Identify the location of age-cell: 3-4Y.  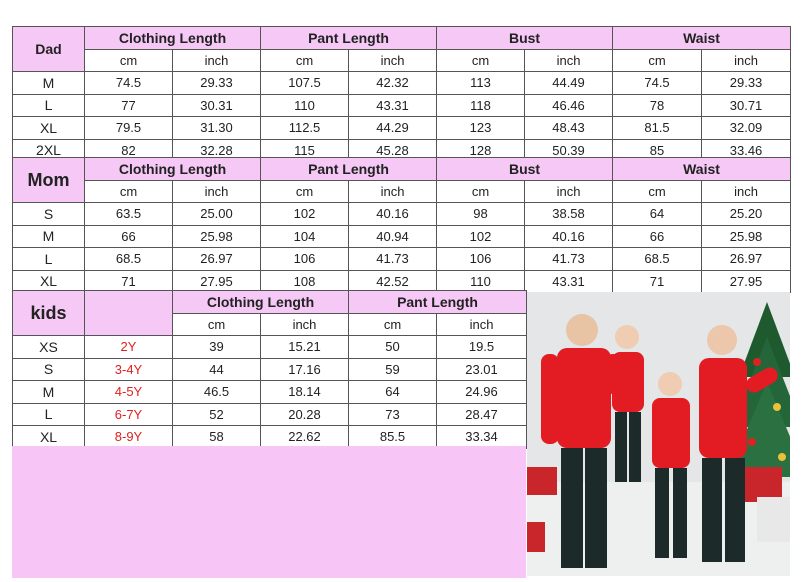
(128, 369).